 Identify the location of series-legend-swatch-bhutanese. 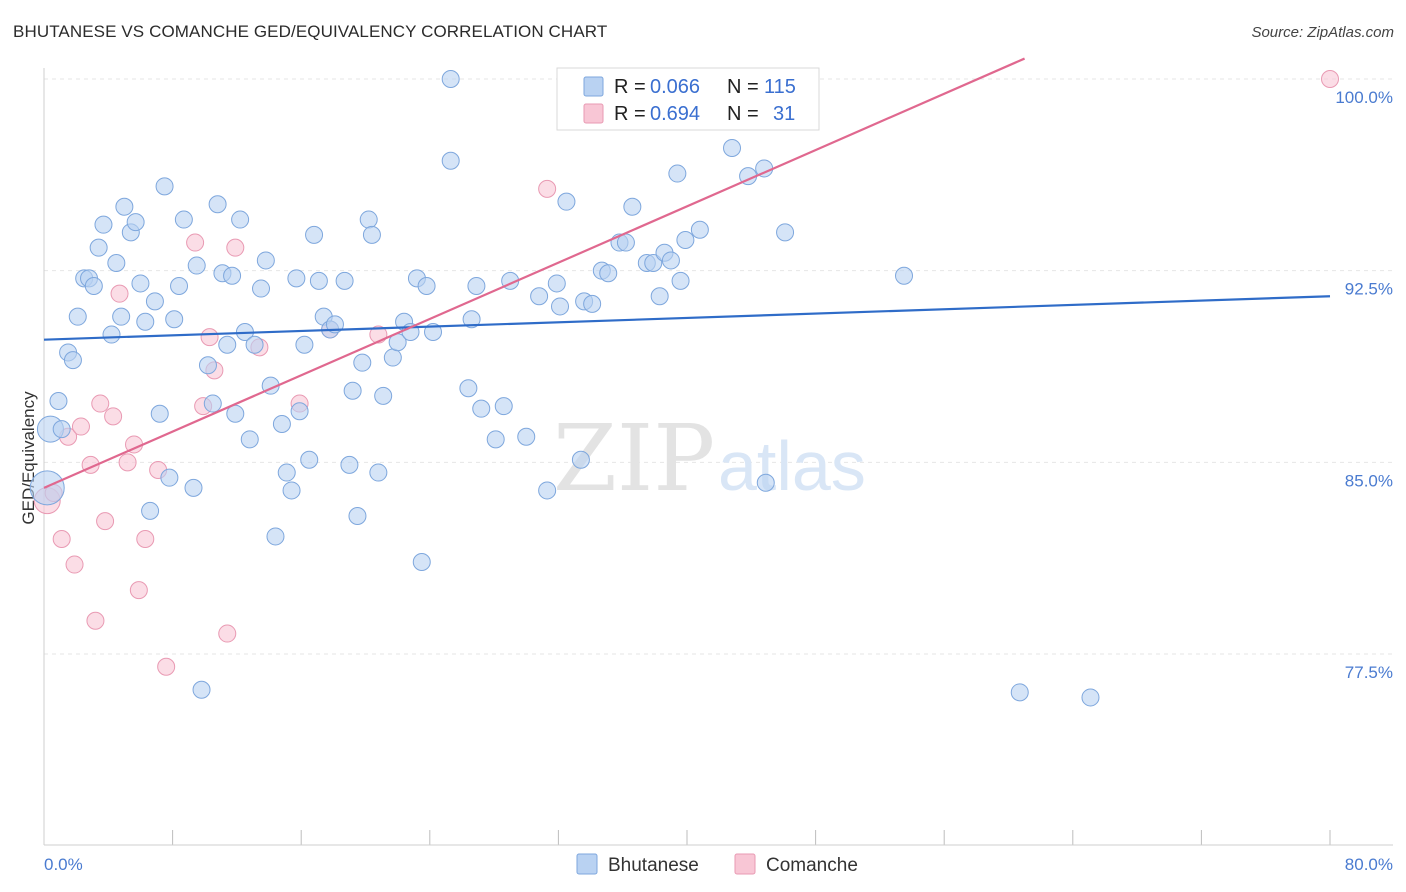
(587, 864).